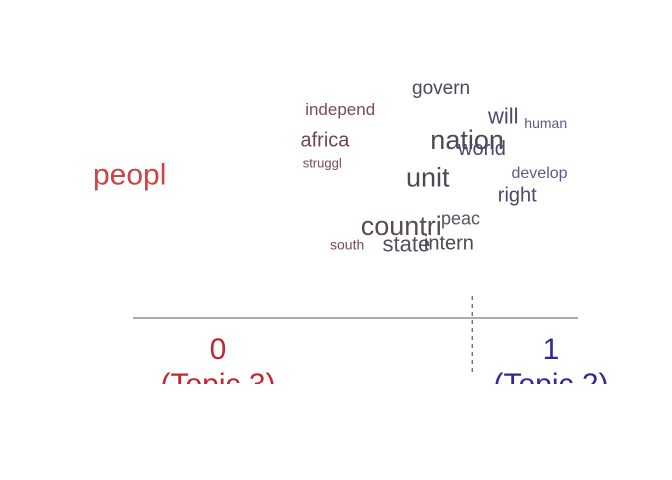 The image size is (672, 480). What do you see at coordinates (550, 384) in the screenshot?
I see `right-axis-label: (Topic 2)` at bounding box center [550, 384].